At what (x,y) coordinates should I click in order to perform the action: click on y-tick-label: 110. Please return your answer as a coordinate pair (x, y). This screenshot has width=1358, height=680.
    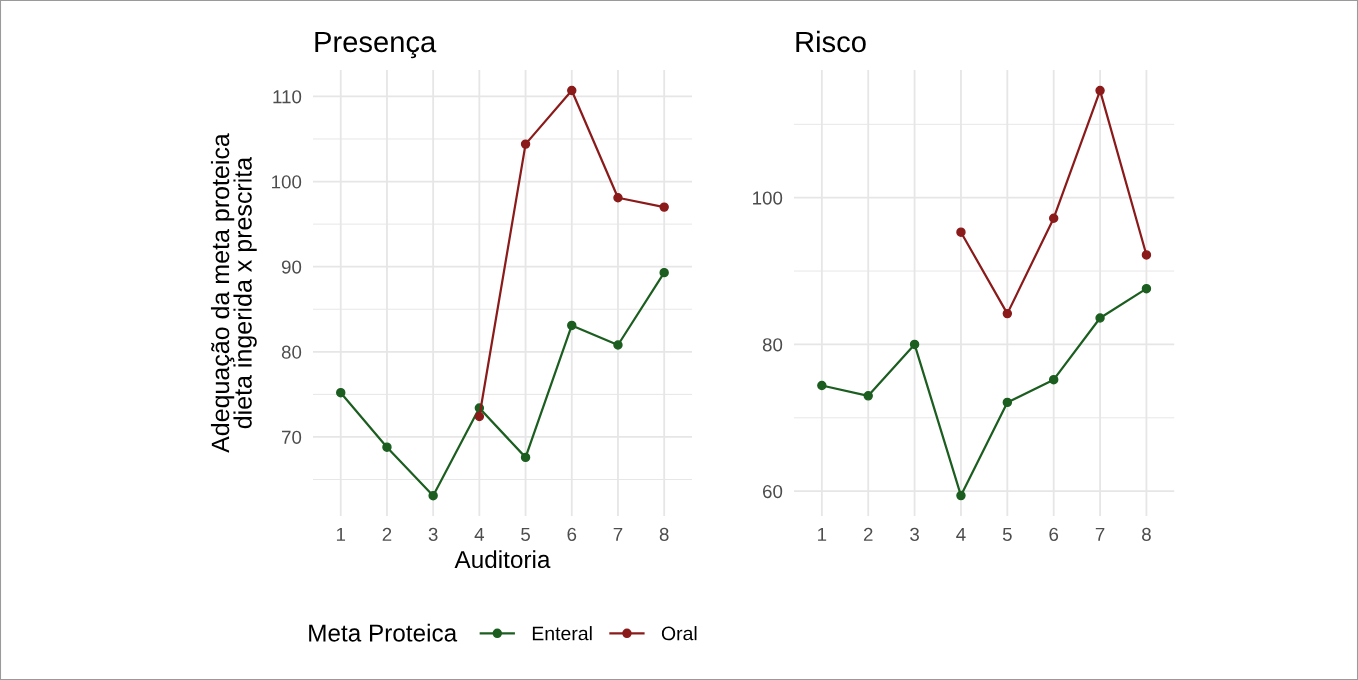
    Looking at the image, I should click on (287, 97).